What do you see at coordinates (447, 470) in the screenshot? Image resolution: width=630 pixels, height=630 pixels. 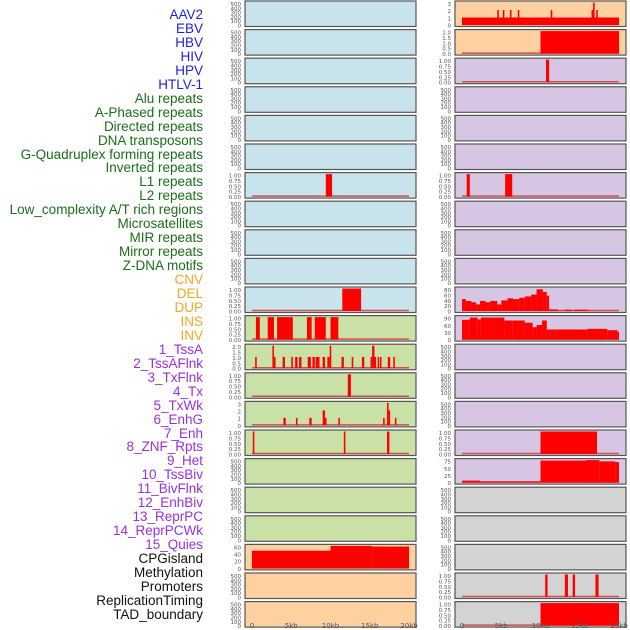 I see `y-tick-label: 50` at bounding box center [447, 470].